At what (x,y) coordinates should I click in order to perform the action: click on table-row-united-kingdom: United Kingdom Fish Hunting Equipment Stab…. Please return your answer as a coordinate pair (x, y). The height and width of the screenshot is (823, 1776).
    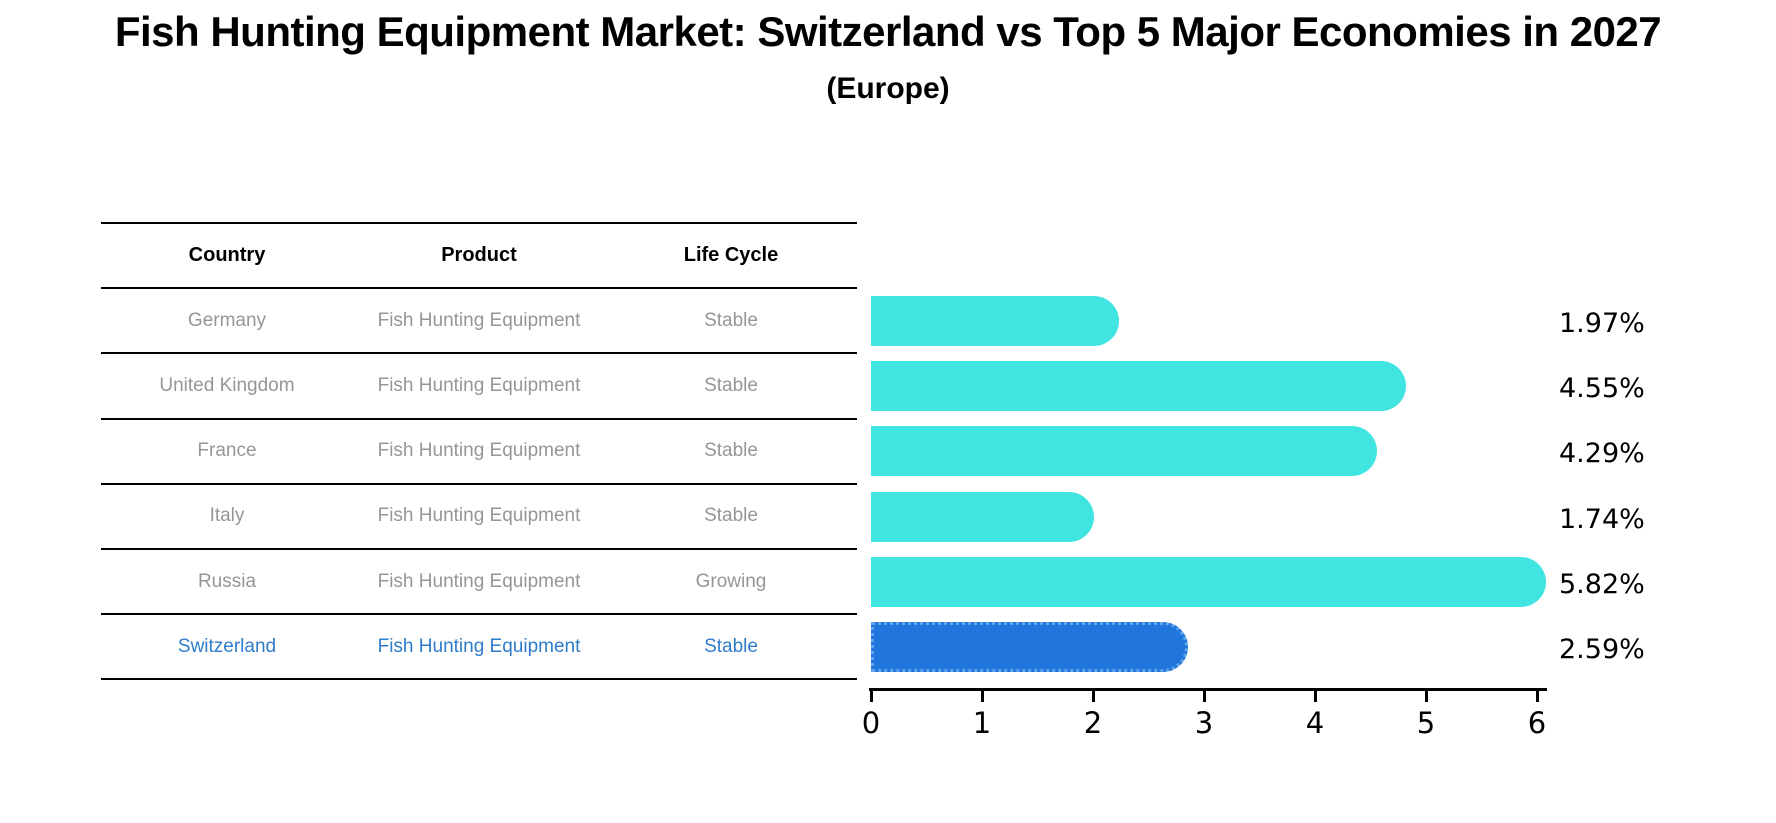
    Looking at the image, I should click on (479, 387).